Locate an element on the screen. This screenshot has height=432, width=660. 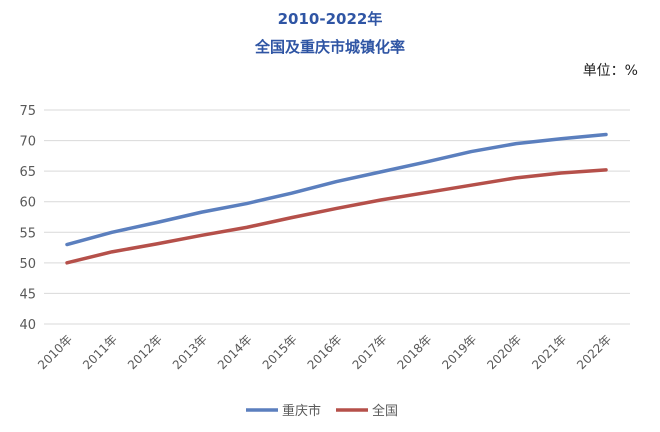
x-tick-label: 2019年 is located at coordinates (459, 352).